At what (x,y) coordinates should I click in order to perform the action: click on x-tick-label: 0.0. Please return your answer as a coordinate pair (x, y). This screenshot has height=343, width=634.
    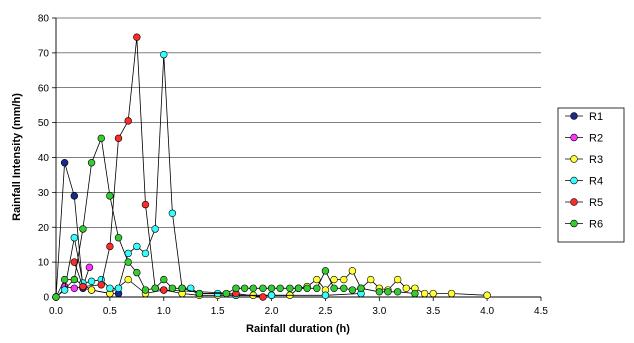
    Looking at the image, I should click on (56, 311).